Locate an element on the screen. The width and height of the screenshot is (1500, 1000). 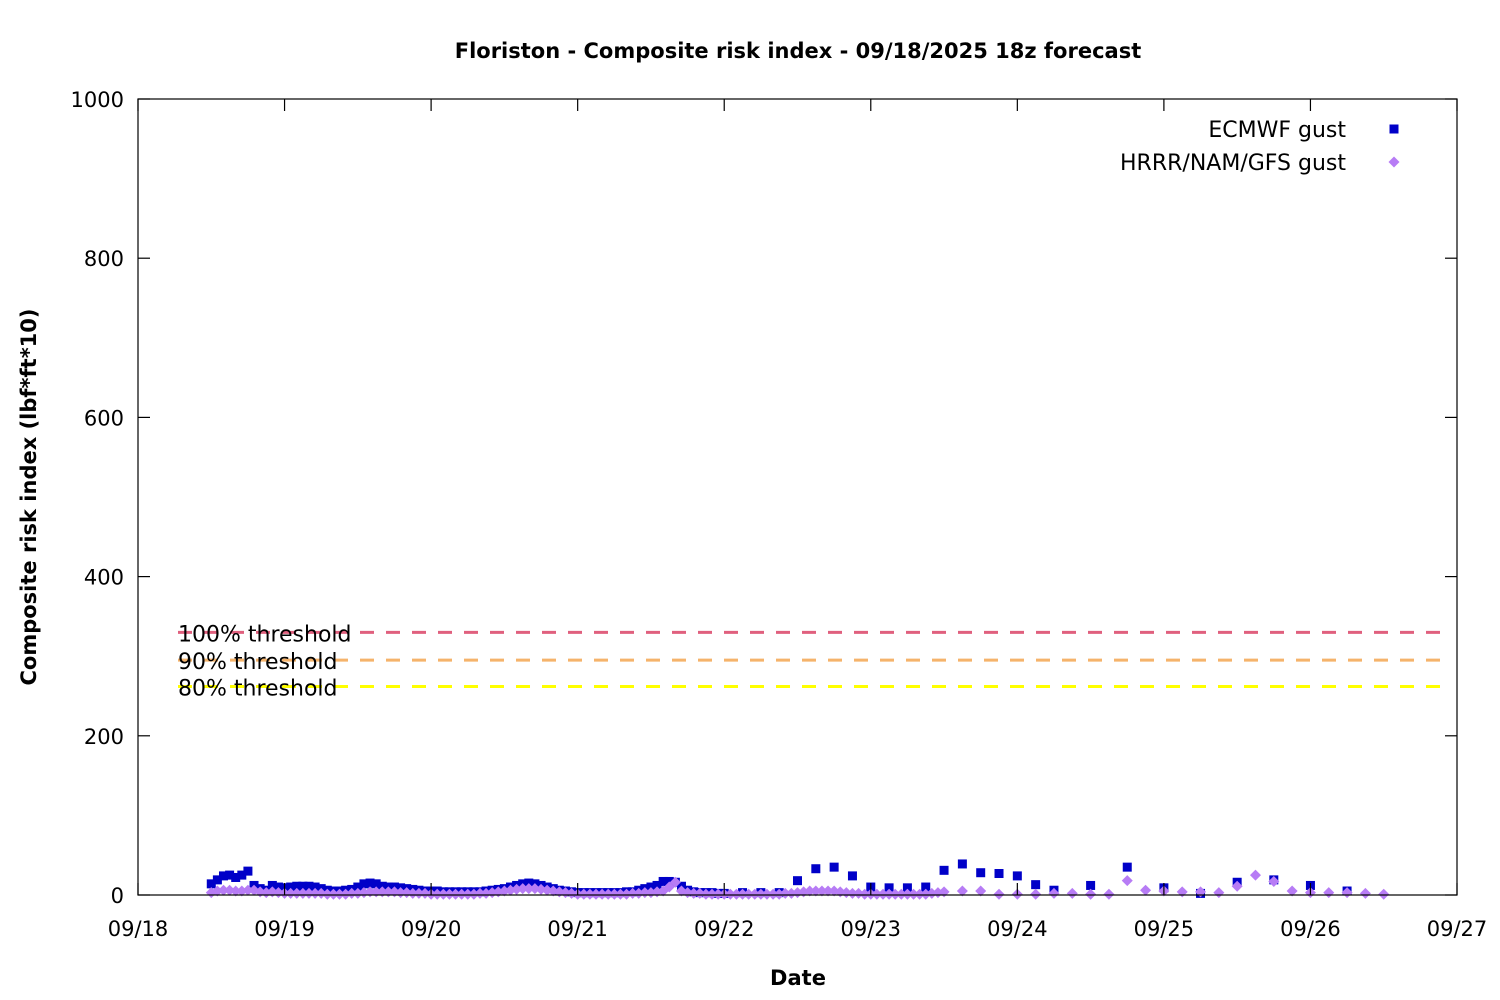
data-points is located at coordinates (797, 879).